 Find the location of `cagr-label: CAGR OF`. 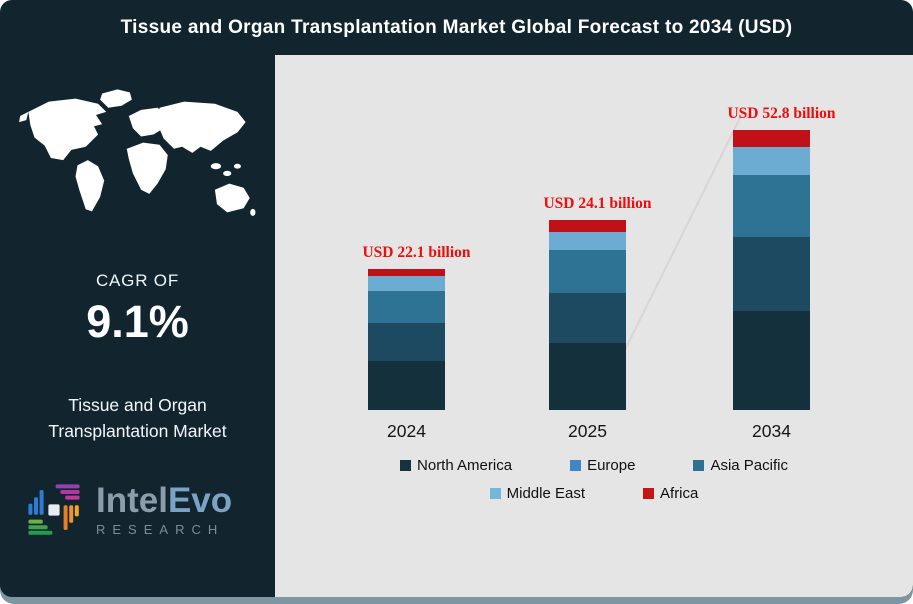

cagr-label: CAGR OF is located at coordinates (137, 280).